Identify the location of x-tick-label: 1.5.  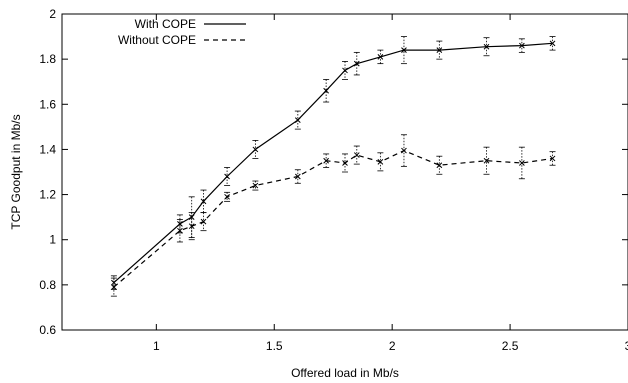
(274, 346).